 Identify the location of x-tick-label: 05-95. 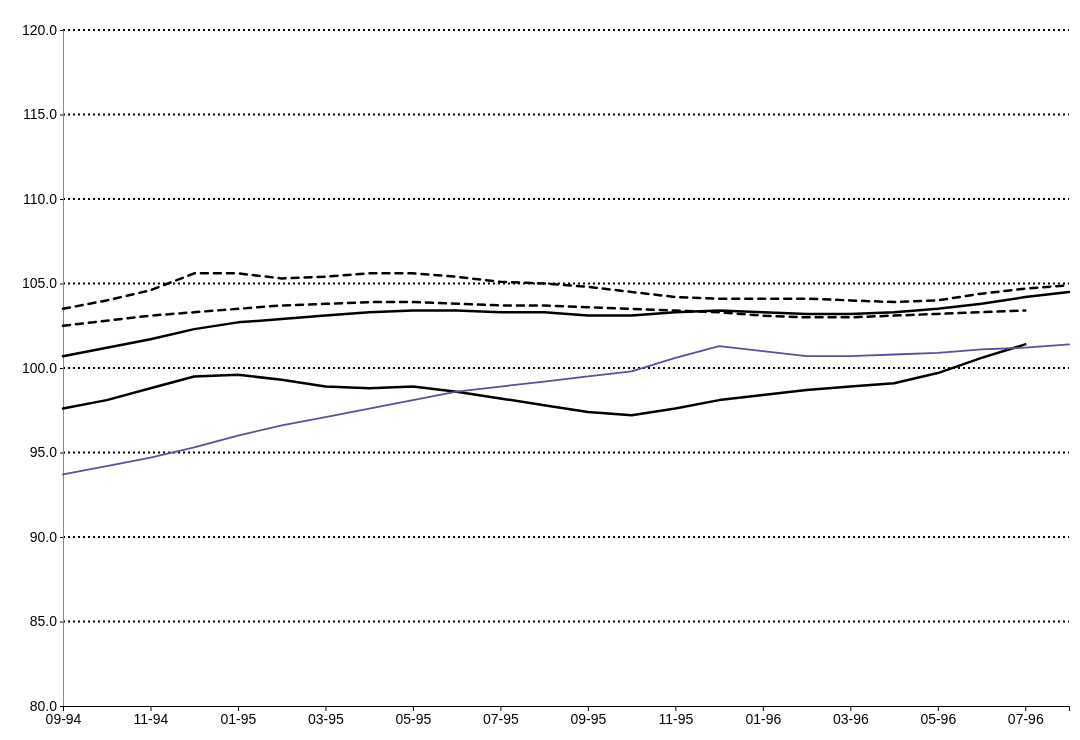
(413, 718).